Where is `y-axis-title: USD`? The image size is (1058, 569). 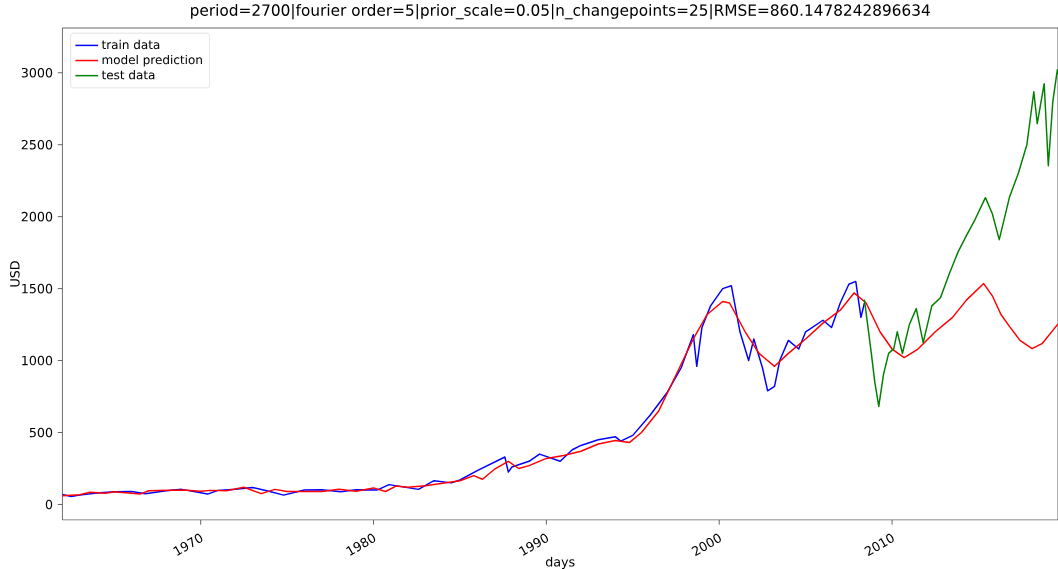
y-axis-title: USD is located at coordinates (15, 274).